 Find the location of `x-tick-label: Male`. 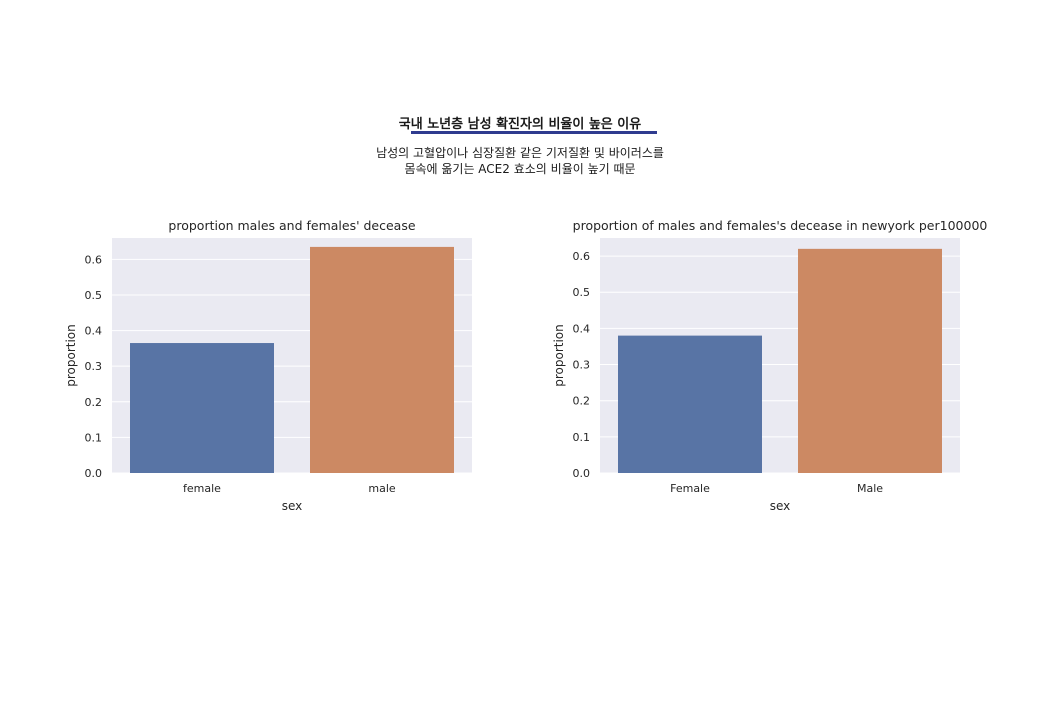

x-tick-label: Male is located at coordinates (870, 488).